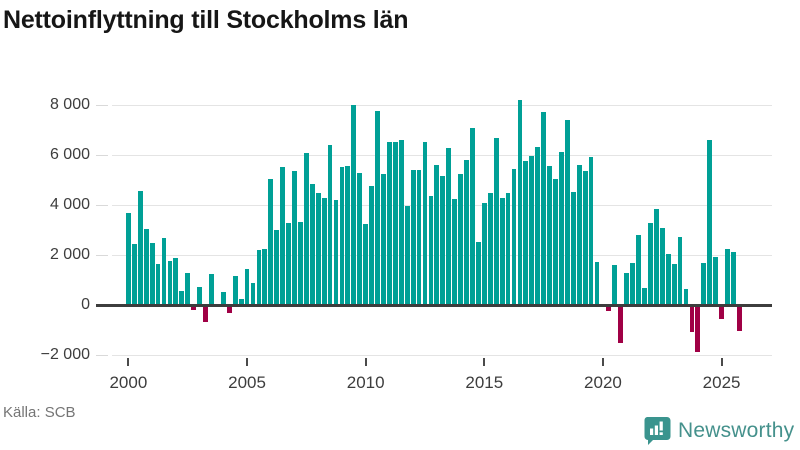  Describe the element at coordinates (223, 298) in the screenshot. I see `bar-2004-Q1` at that location.